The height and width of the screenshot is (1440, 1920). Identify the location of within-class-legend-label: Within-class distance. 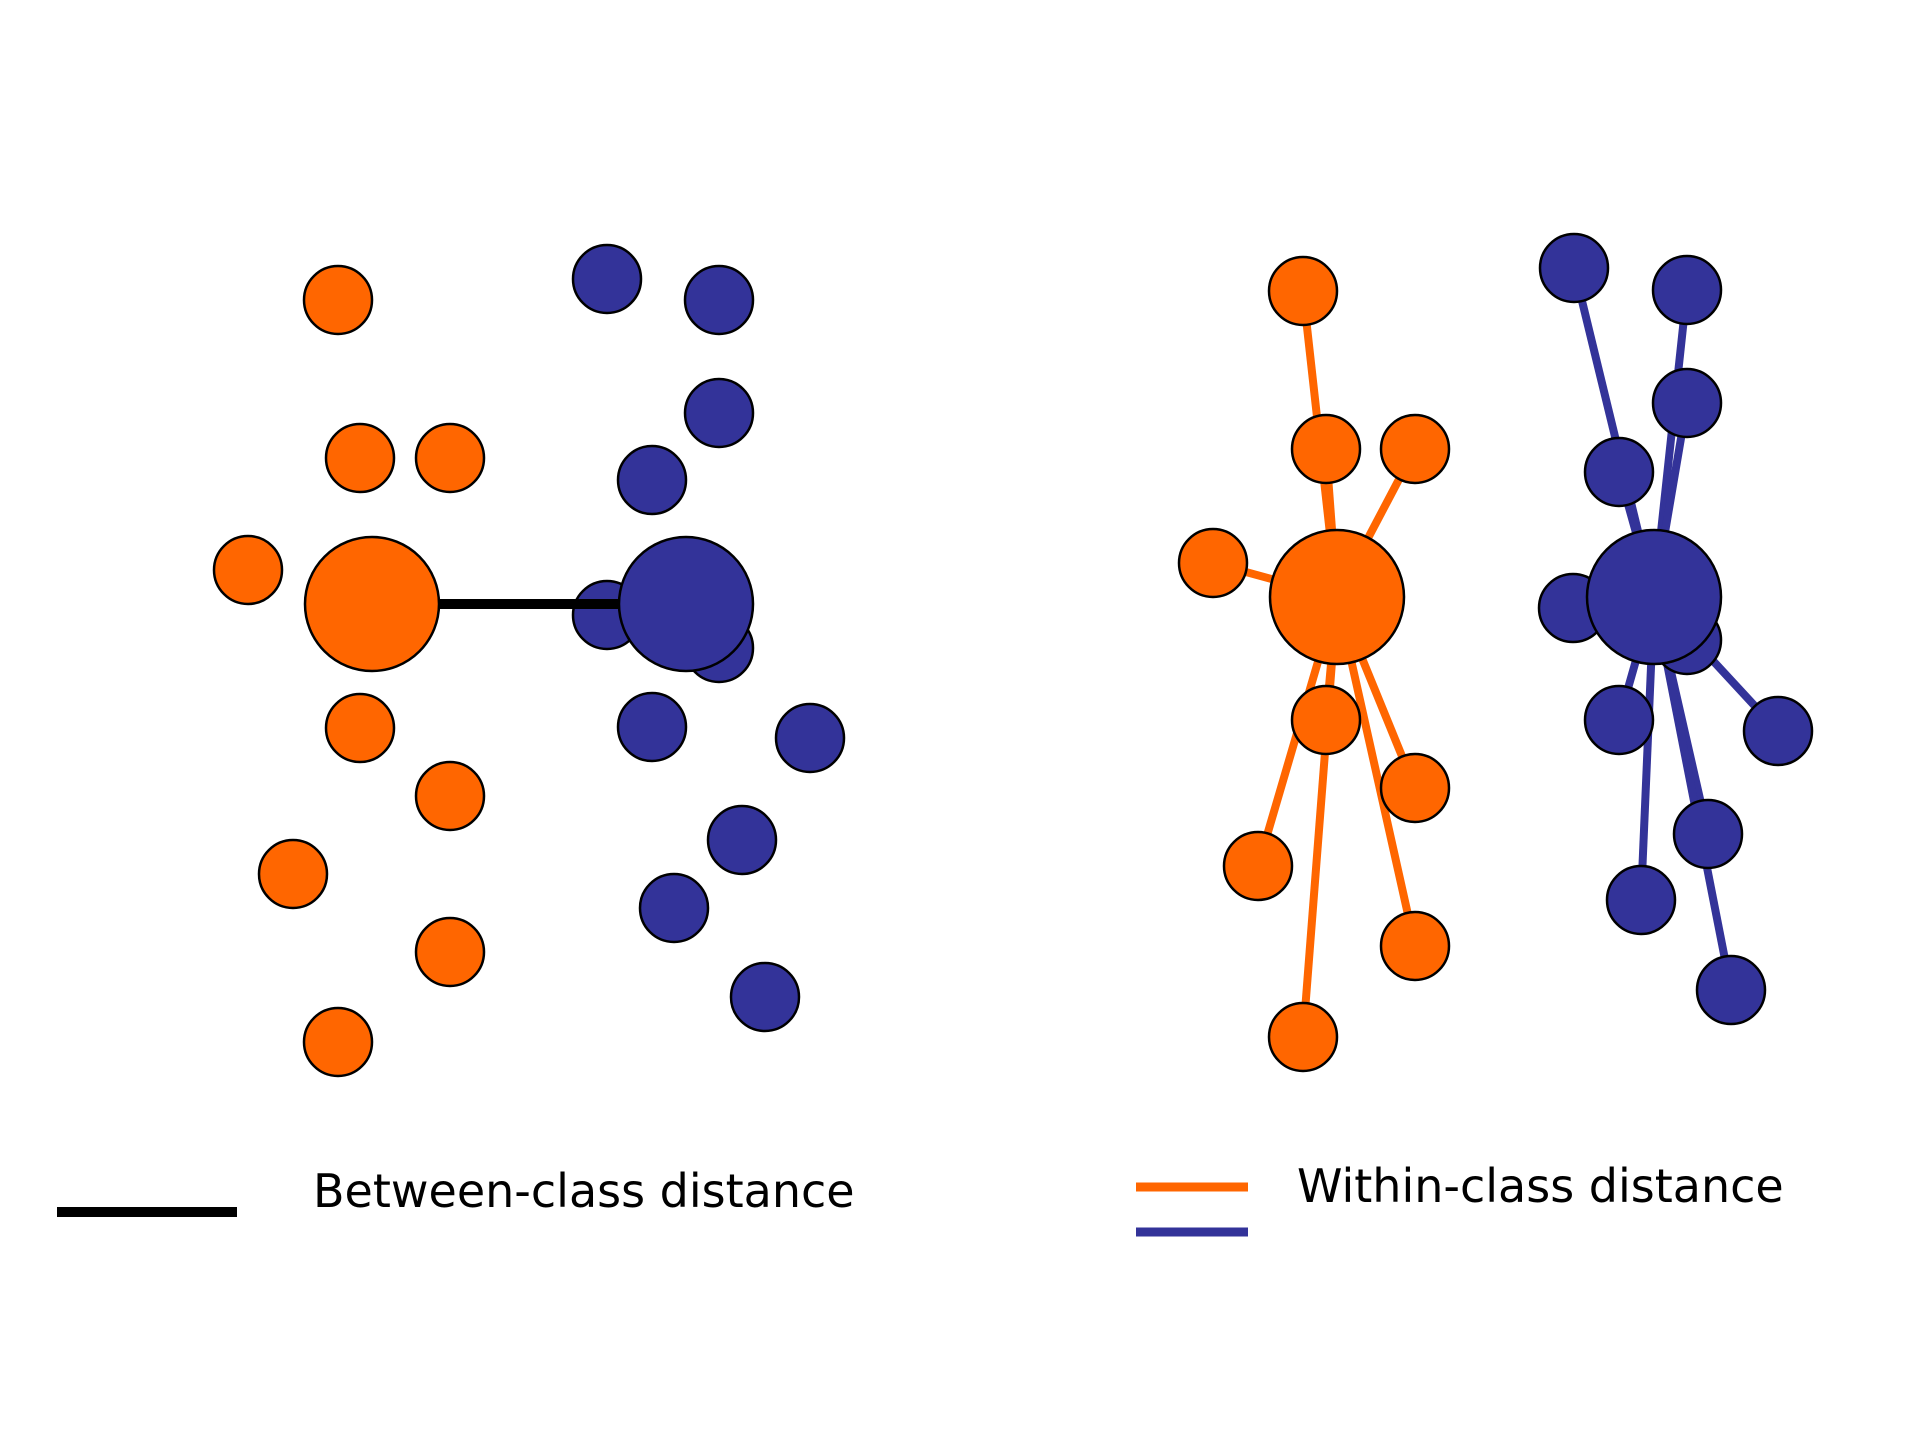
(1540, 1186).